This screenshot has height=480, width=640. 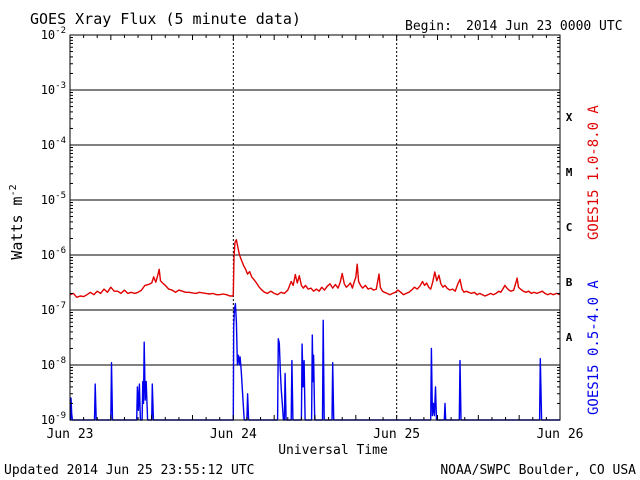 I want to click on begin-value: 2014 Jun 23 0000 UTC, so click(x=544, y=26).